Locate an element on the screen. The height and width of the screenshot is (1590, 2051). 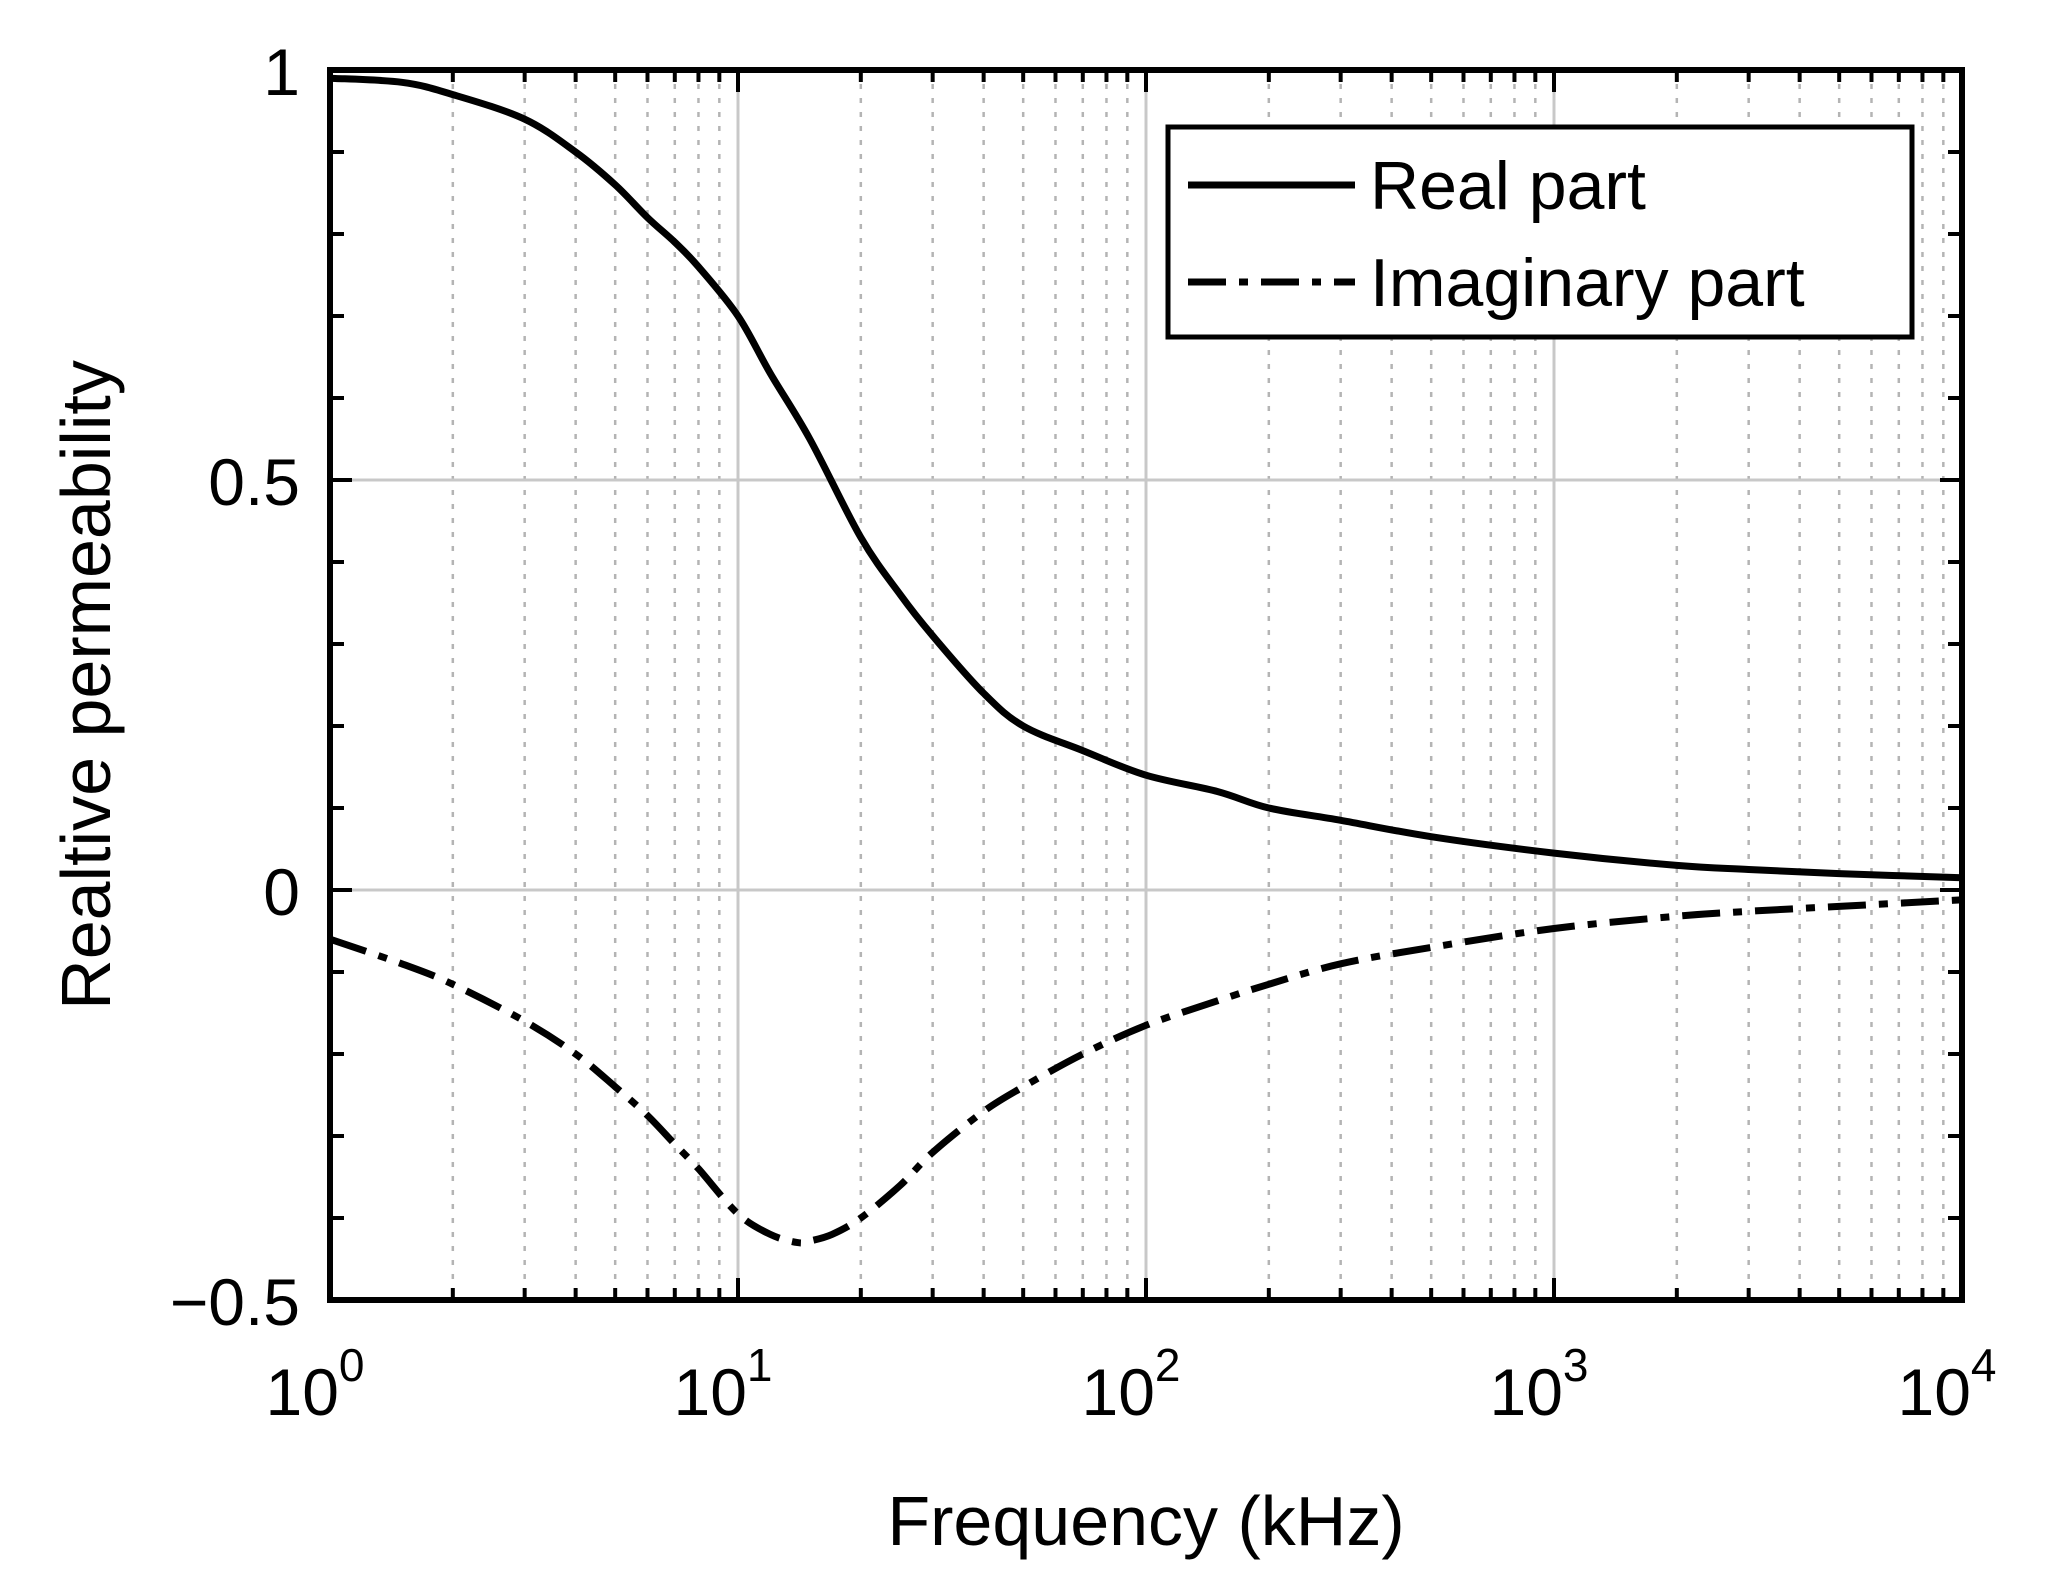
x-tick-label: 10⁴ is located at coordinates (1946, 1384).